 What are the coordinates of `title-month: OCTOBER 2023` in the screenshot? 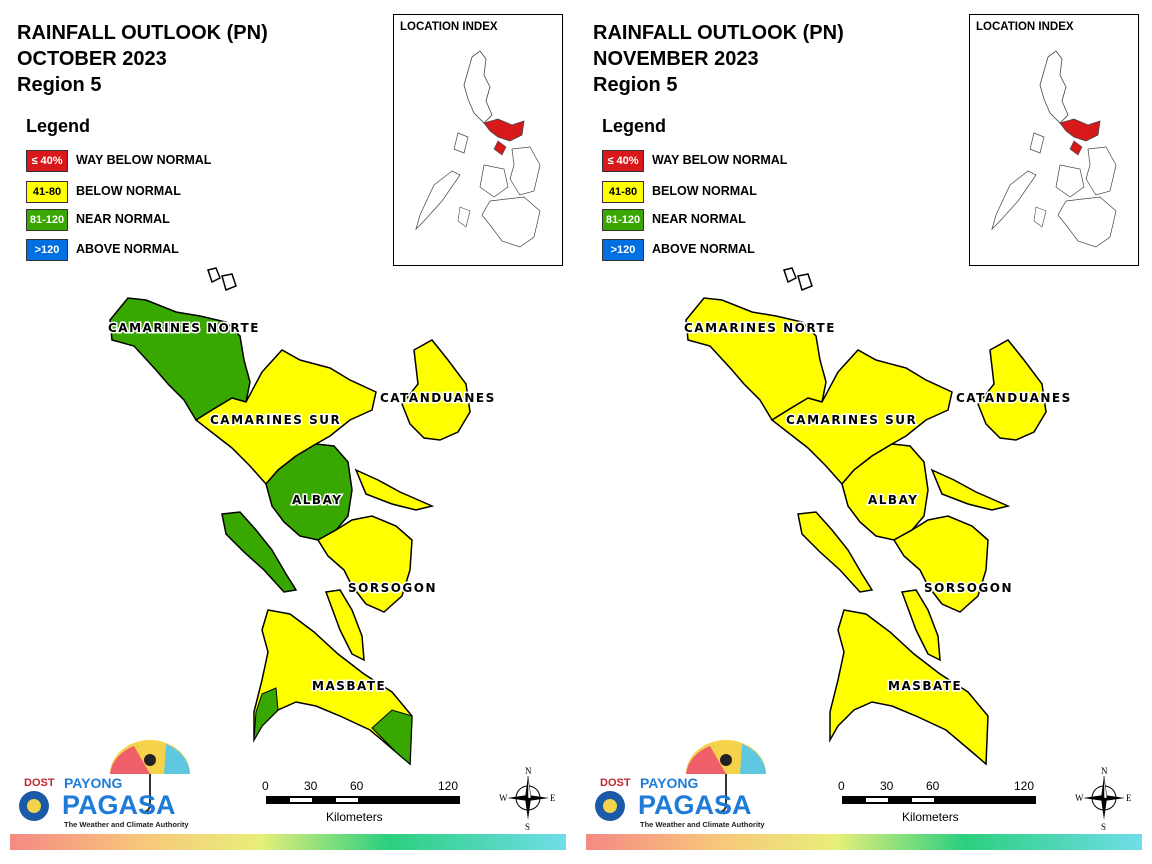 It's located at (92, 59).